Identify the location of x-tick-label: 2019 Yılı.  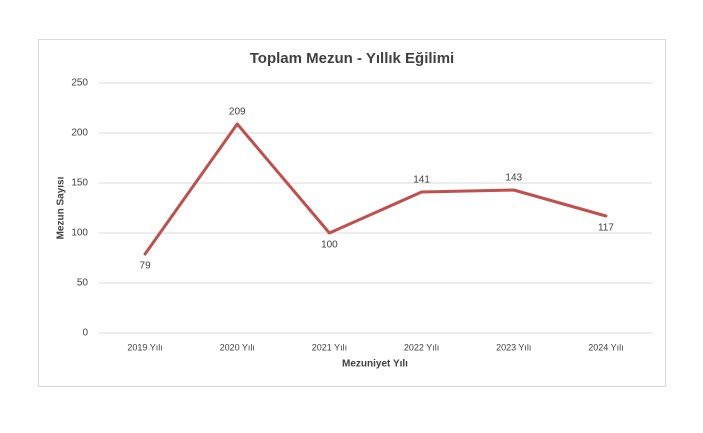
(144, 347).